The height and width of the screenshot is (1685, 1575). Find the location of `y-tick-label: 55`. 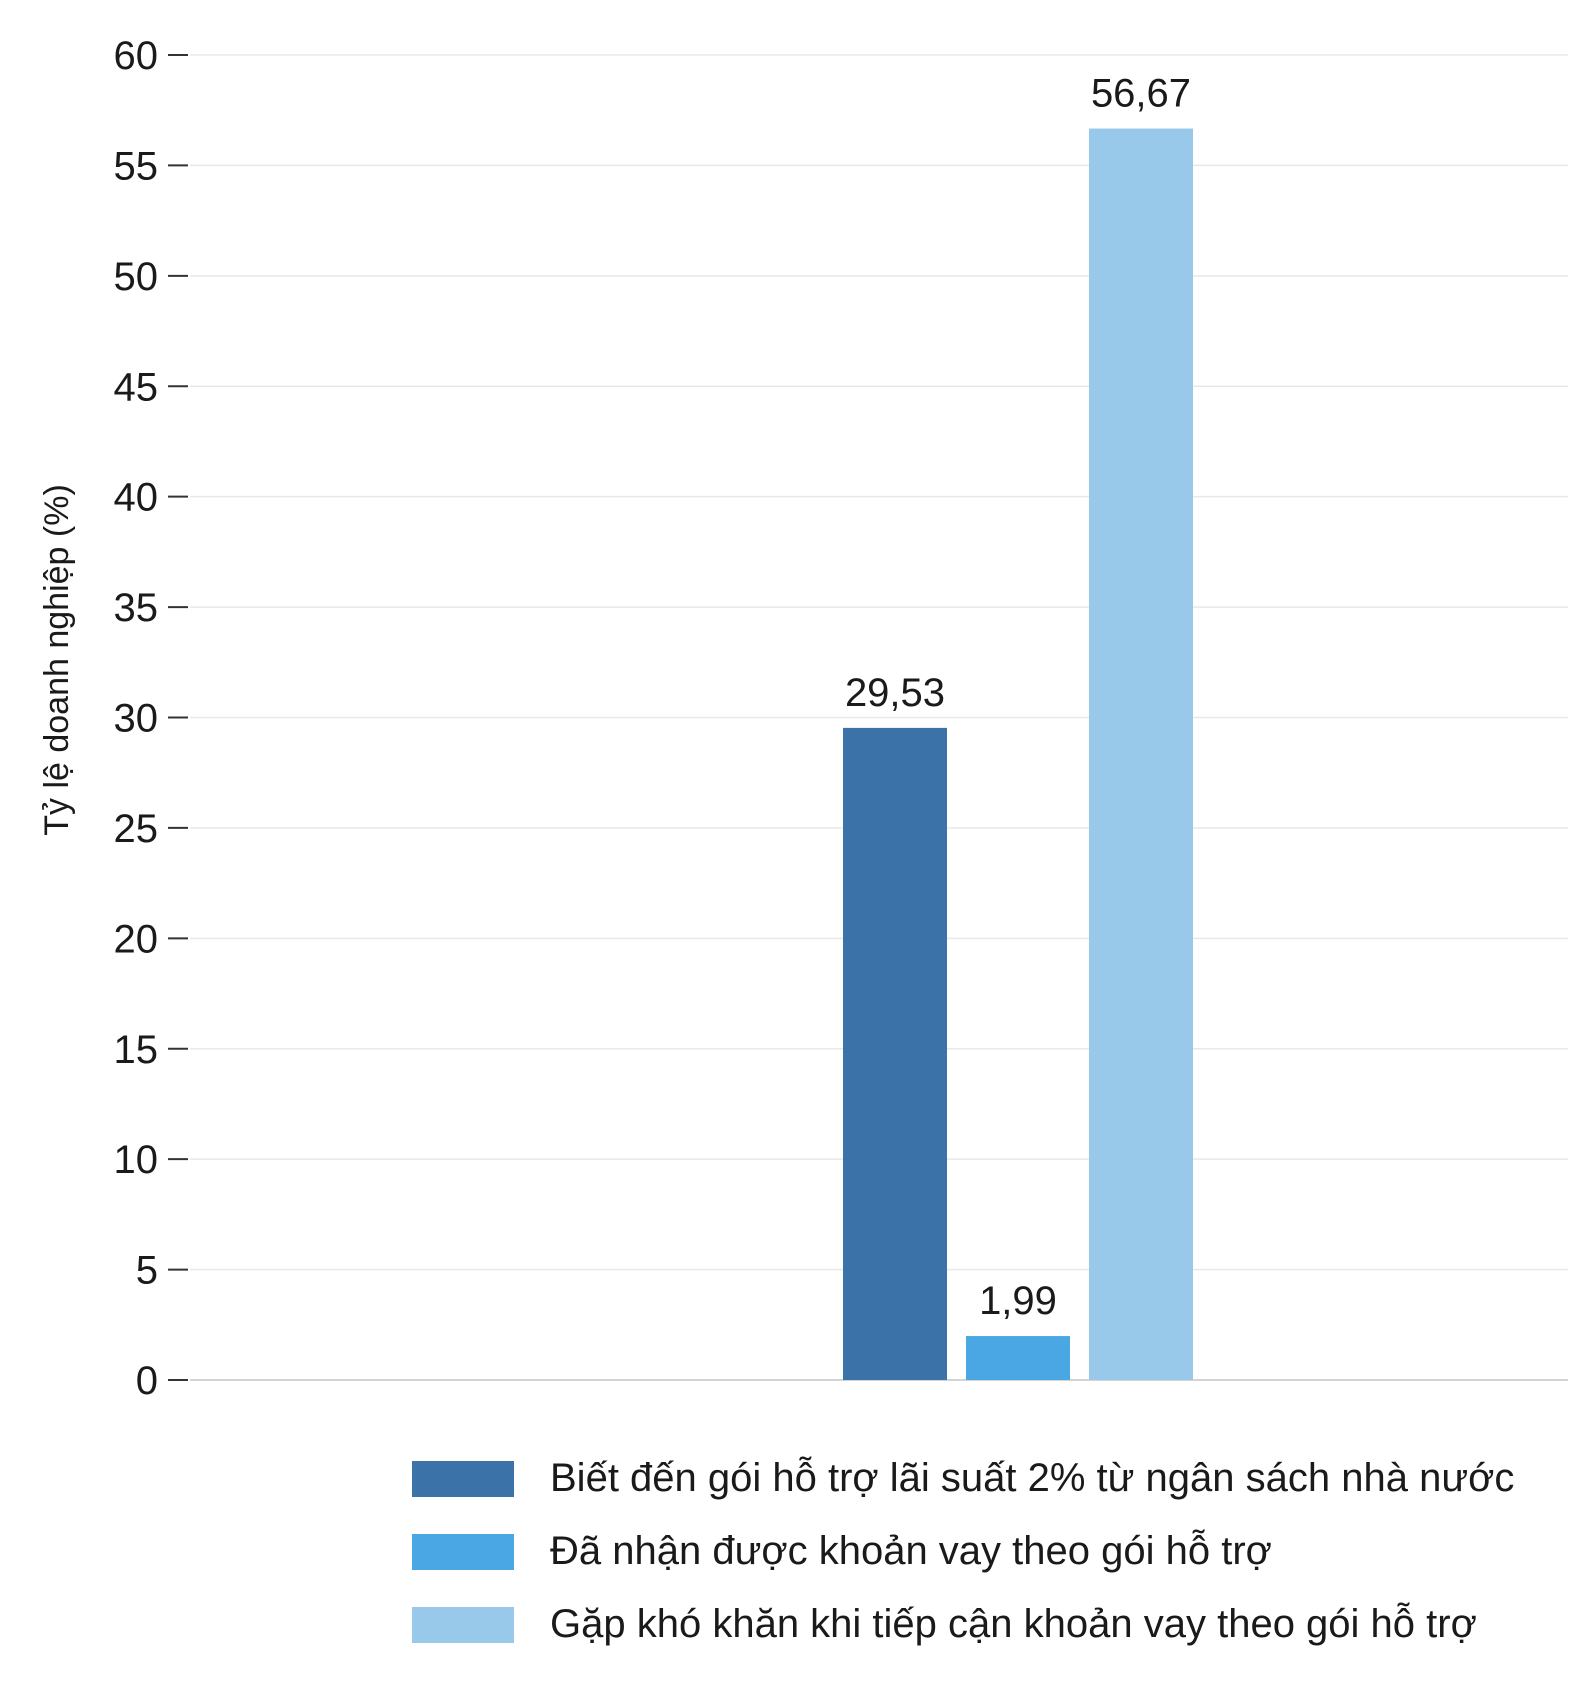

y-tick-label: 55 is located at coordinates (136, 166).